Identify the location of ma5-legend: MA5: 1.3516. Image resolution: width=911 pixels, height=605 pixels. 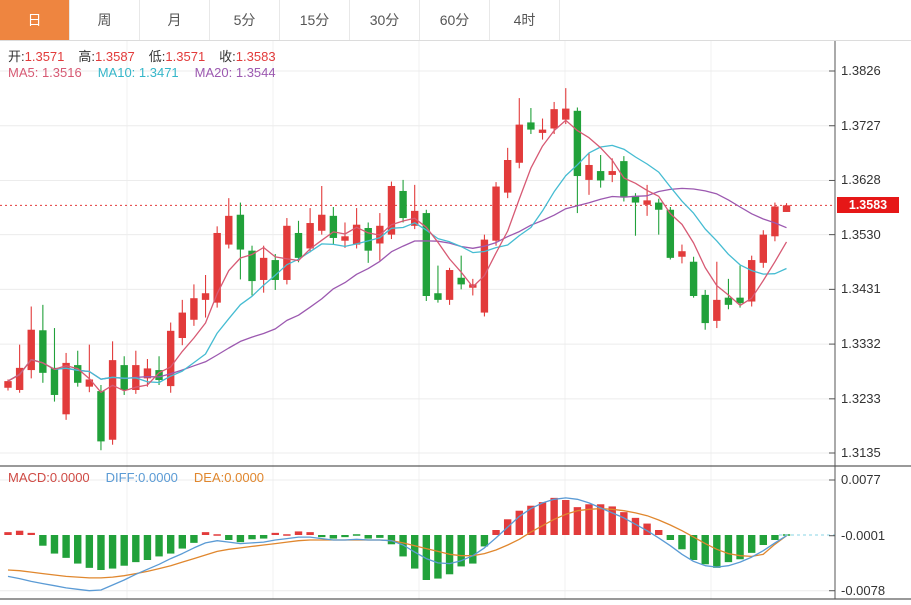
(45, 72).